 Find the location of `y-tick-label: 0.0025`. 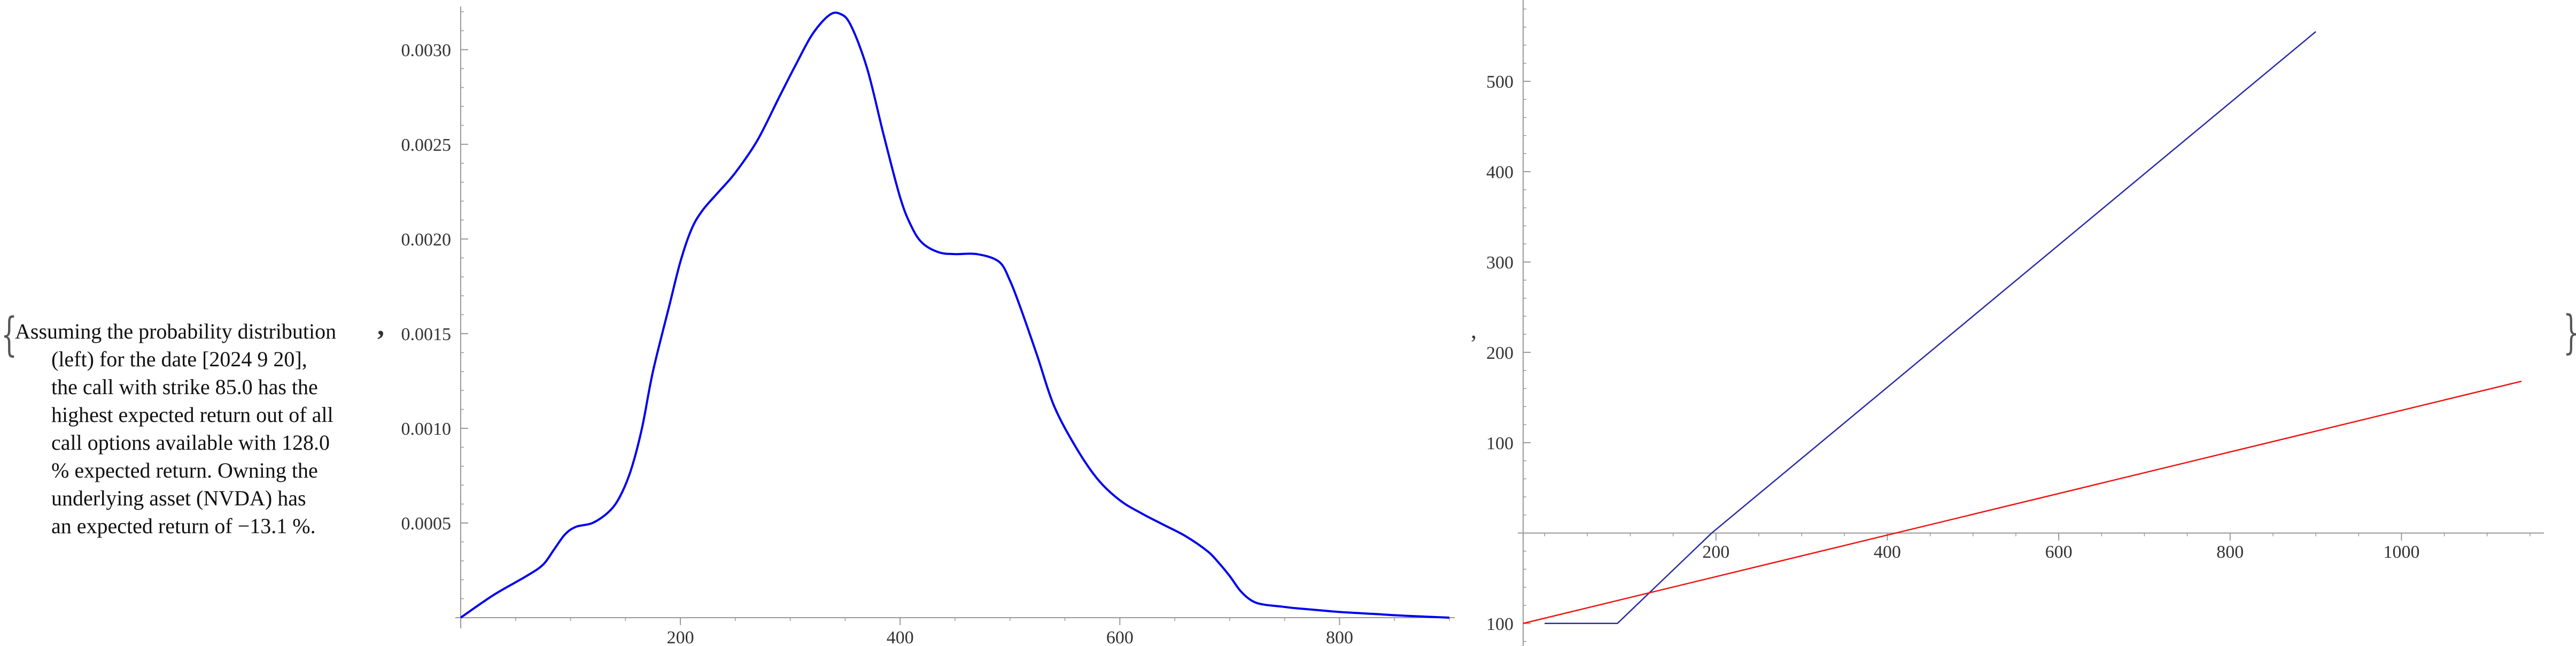

y-tick-label: 0.0025 is located at coordinates (426, 145).